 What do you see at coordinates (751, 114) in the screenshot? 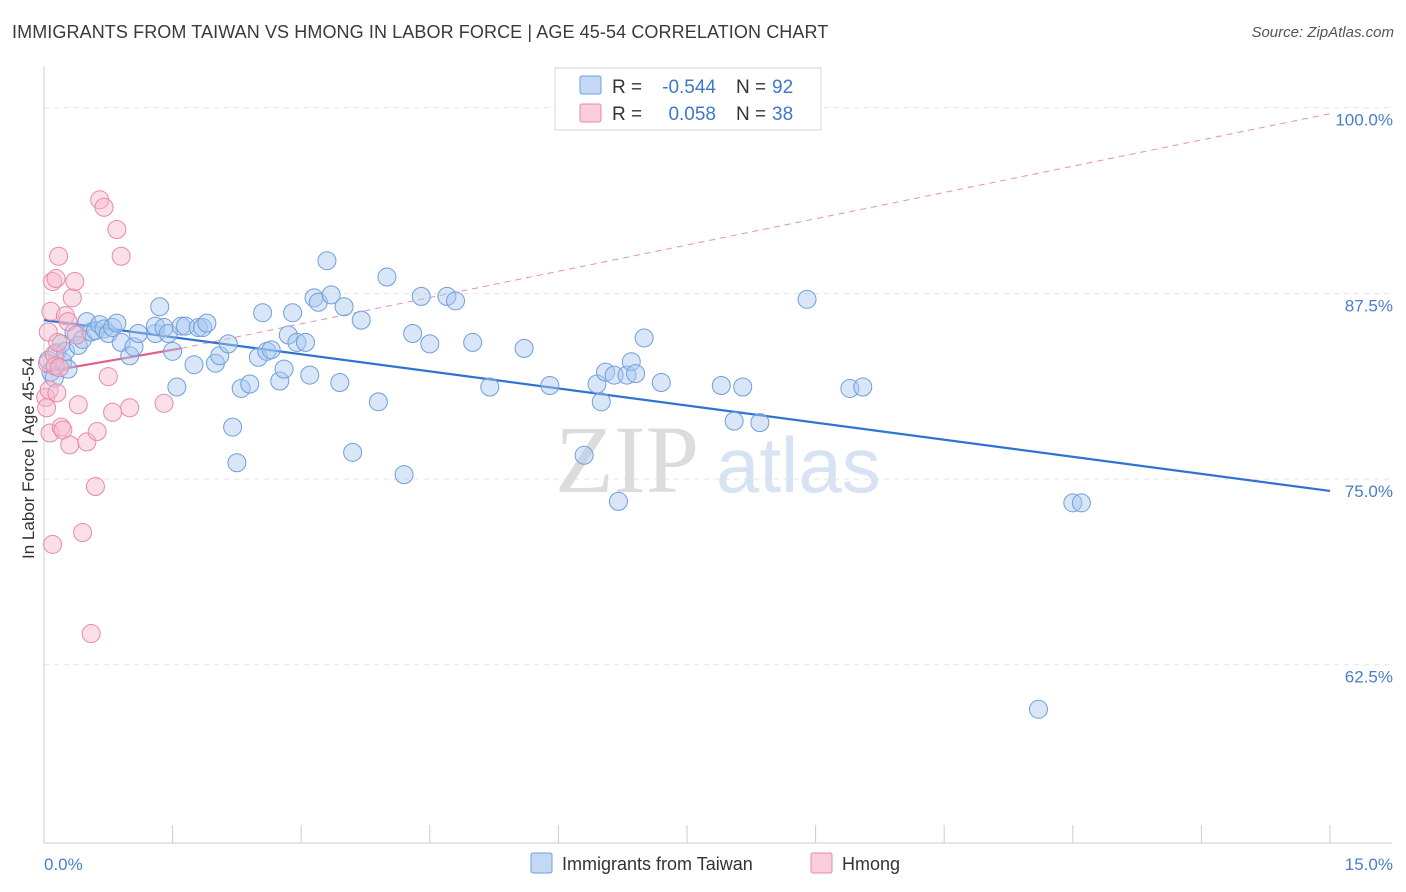
I see `legend-n-label-hmong: N =` at bounding box center [751, 114].